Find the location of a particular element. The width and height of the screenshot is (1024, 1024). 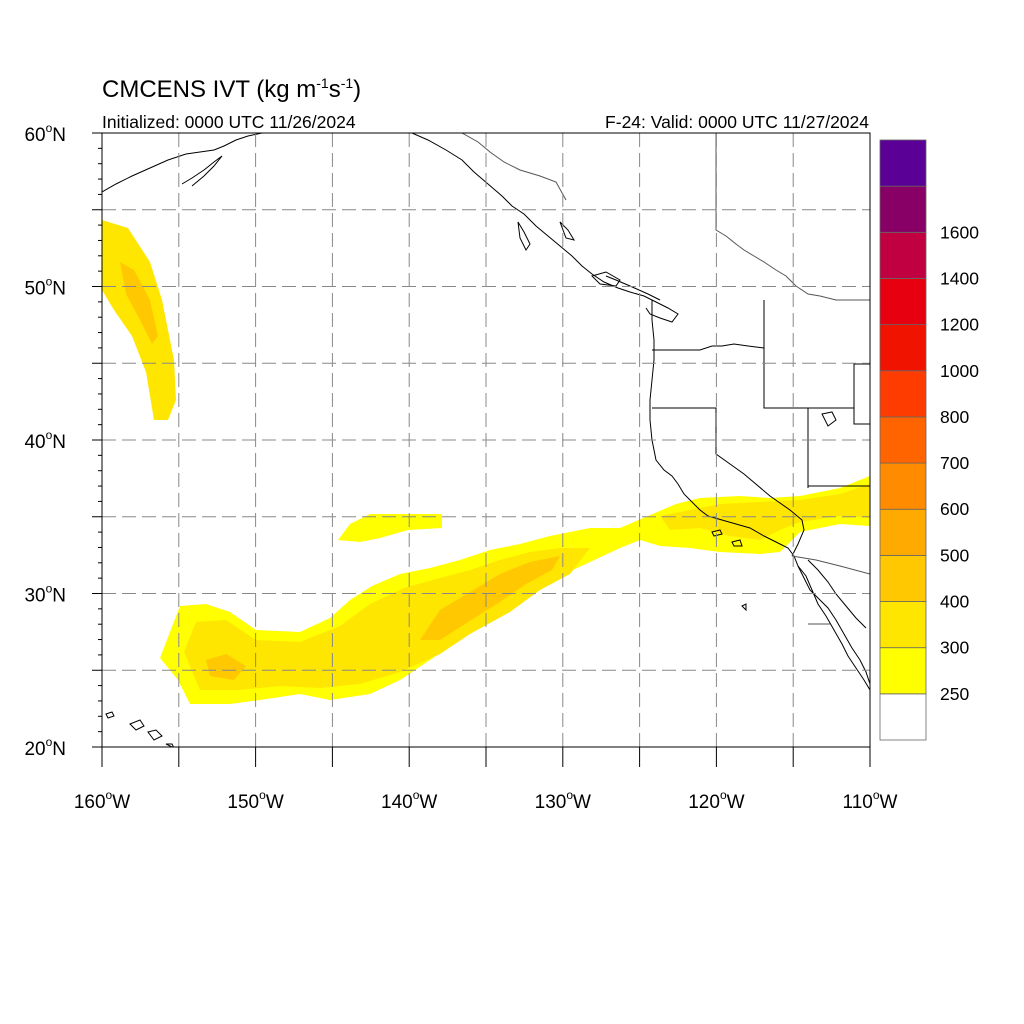

lon-label: 140oW is located at coordinates (409, 800).